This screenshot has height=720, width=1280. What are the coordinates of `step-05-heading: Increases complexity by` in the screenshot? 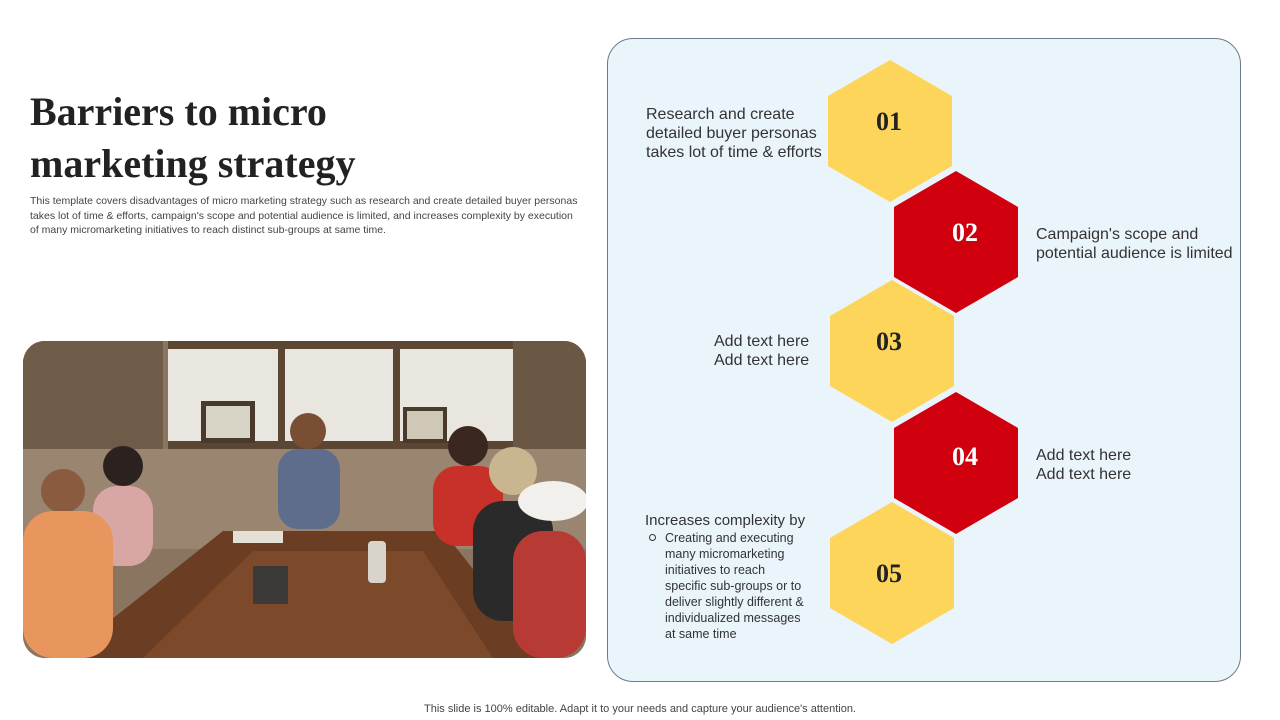 It's located at (725, 520).